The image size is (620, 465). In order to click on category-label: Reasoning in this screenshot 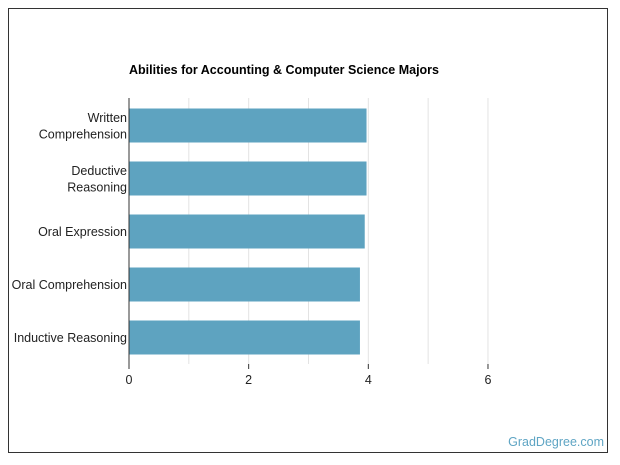, I will do `click(97, 187)`.